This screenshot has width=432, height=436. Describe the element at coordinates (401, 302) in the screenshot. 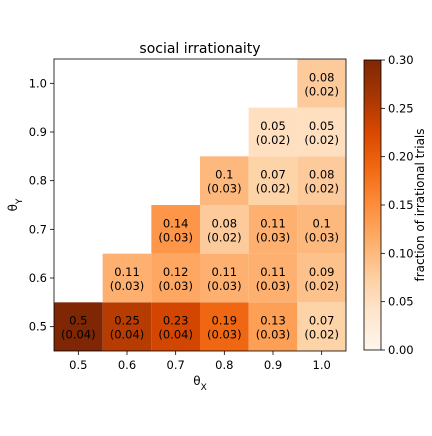

I see `colorbar-tick-label: 0.05` at that location.